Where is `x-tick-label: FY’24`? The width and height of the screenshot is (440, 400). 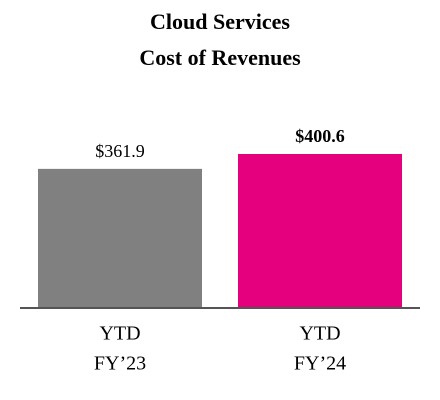 x-tick-label: FY’24 is located at coordinates (320, 364).